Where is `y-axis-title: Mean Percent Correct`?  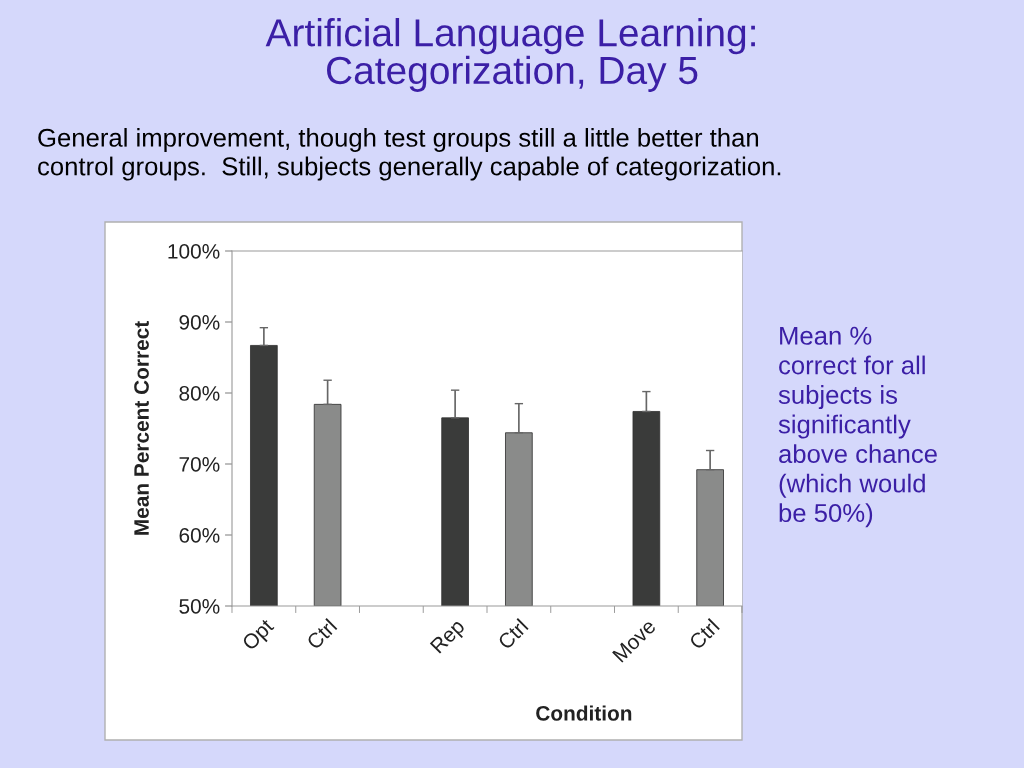
y-axis-title: Mean Percent Correct is located at coordinates (141, 428).